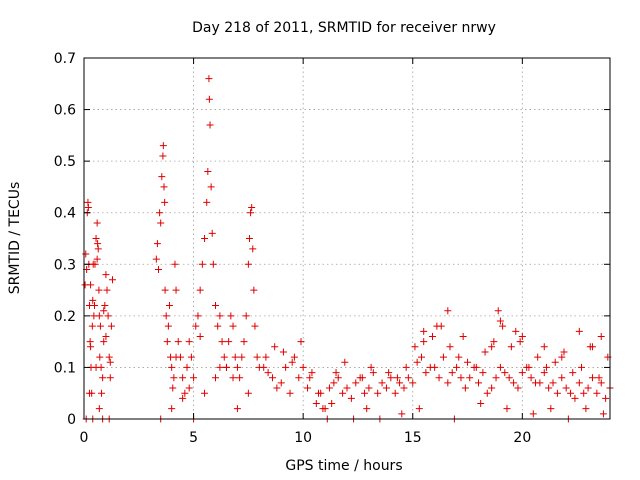  Describe the element at coordinates (65, 265) in the screenshot. I see `y-tick-label: 0.3` at that location.